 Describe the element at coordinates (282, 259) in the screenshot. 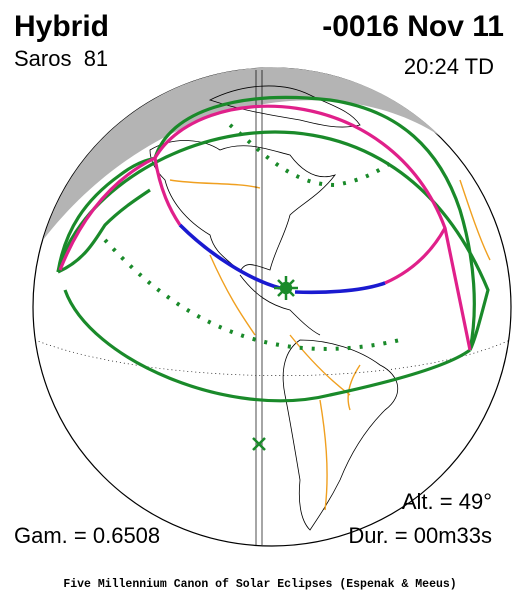

I see `central-path` at that location.